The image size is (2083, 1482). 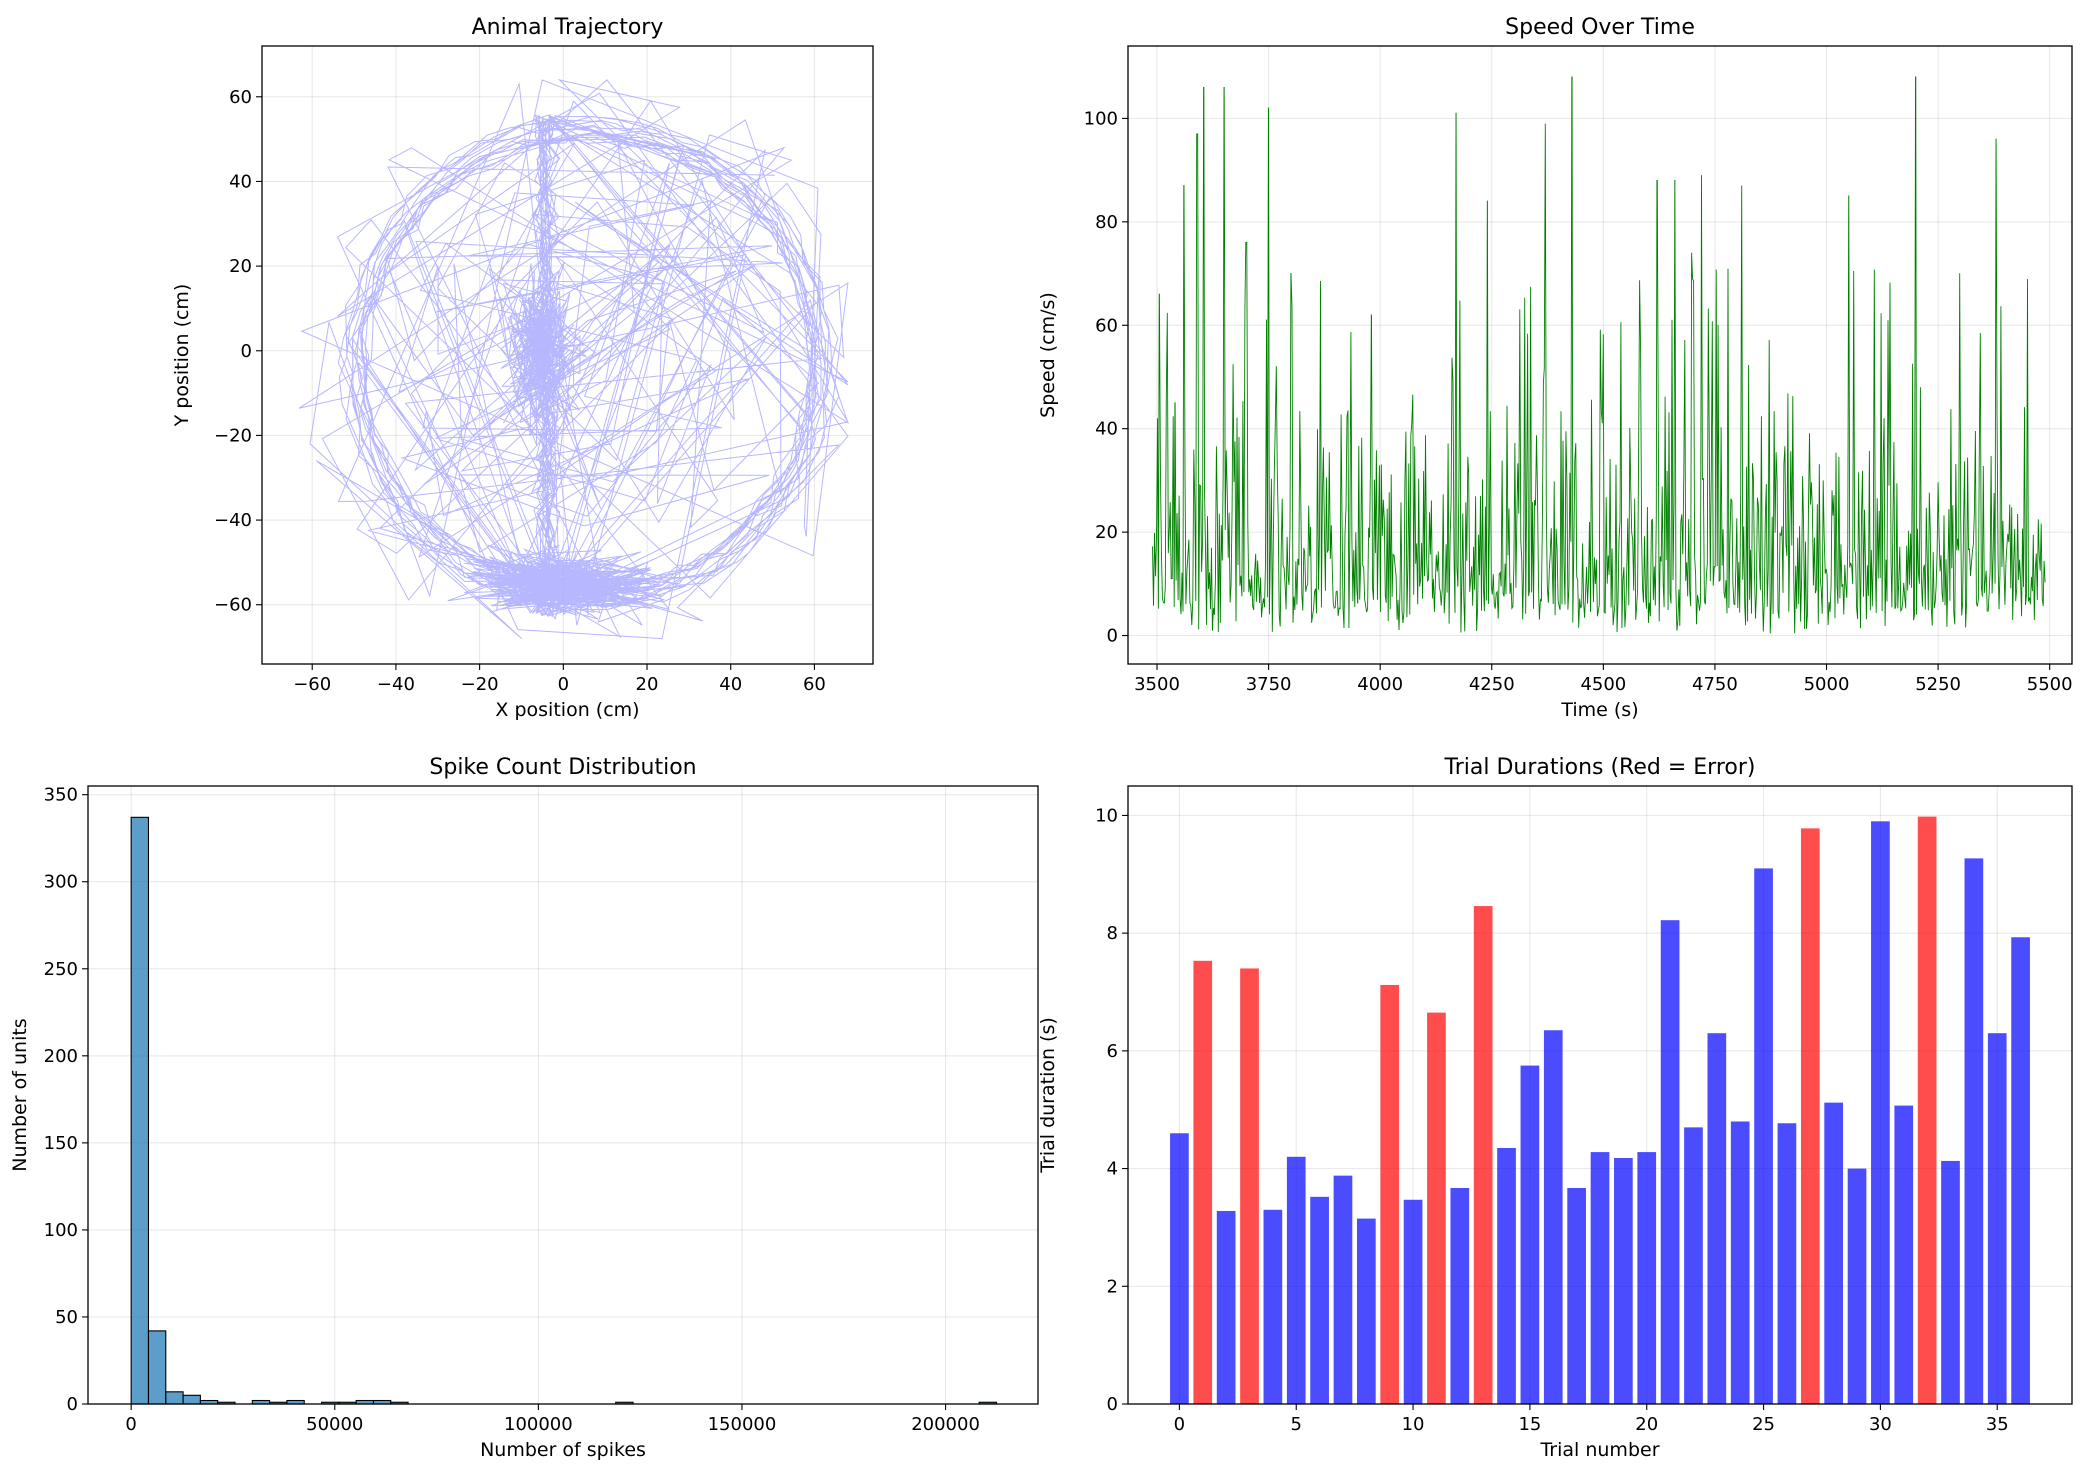 What do you see at coordinates (1938, 684) in the screenshot?
I see `x-tick-label: 5250` at bounding box center [1938, 684].